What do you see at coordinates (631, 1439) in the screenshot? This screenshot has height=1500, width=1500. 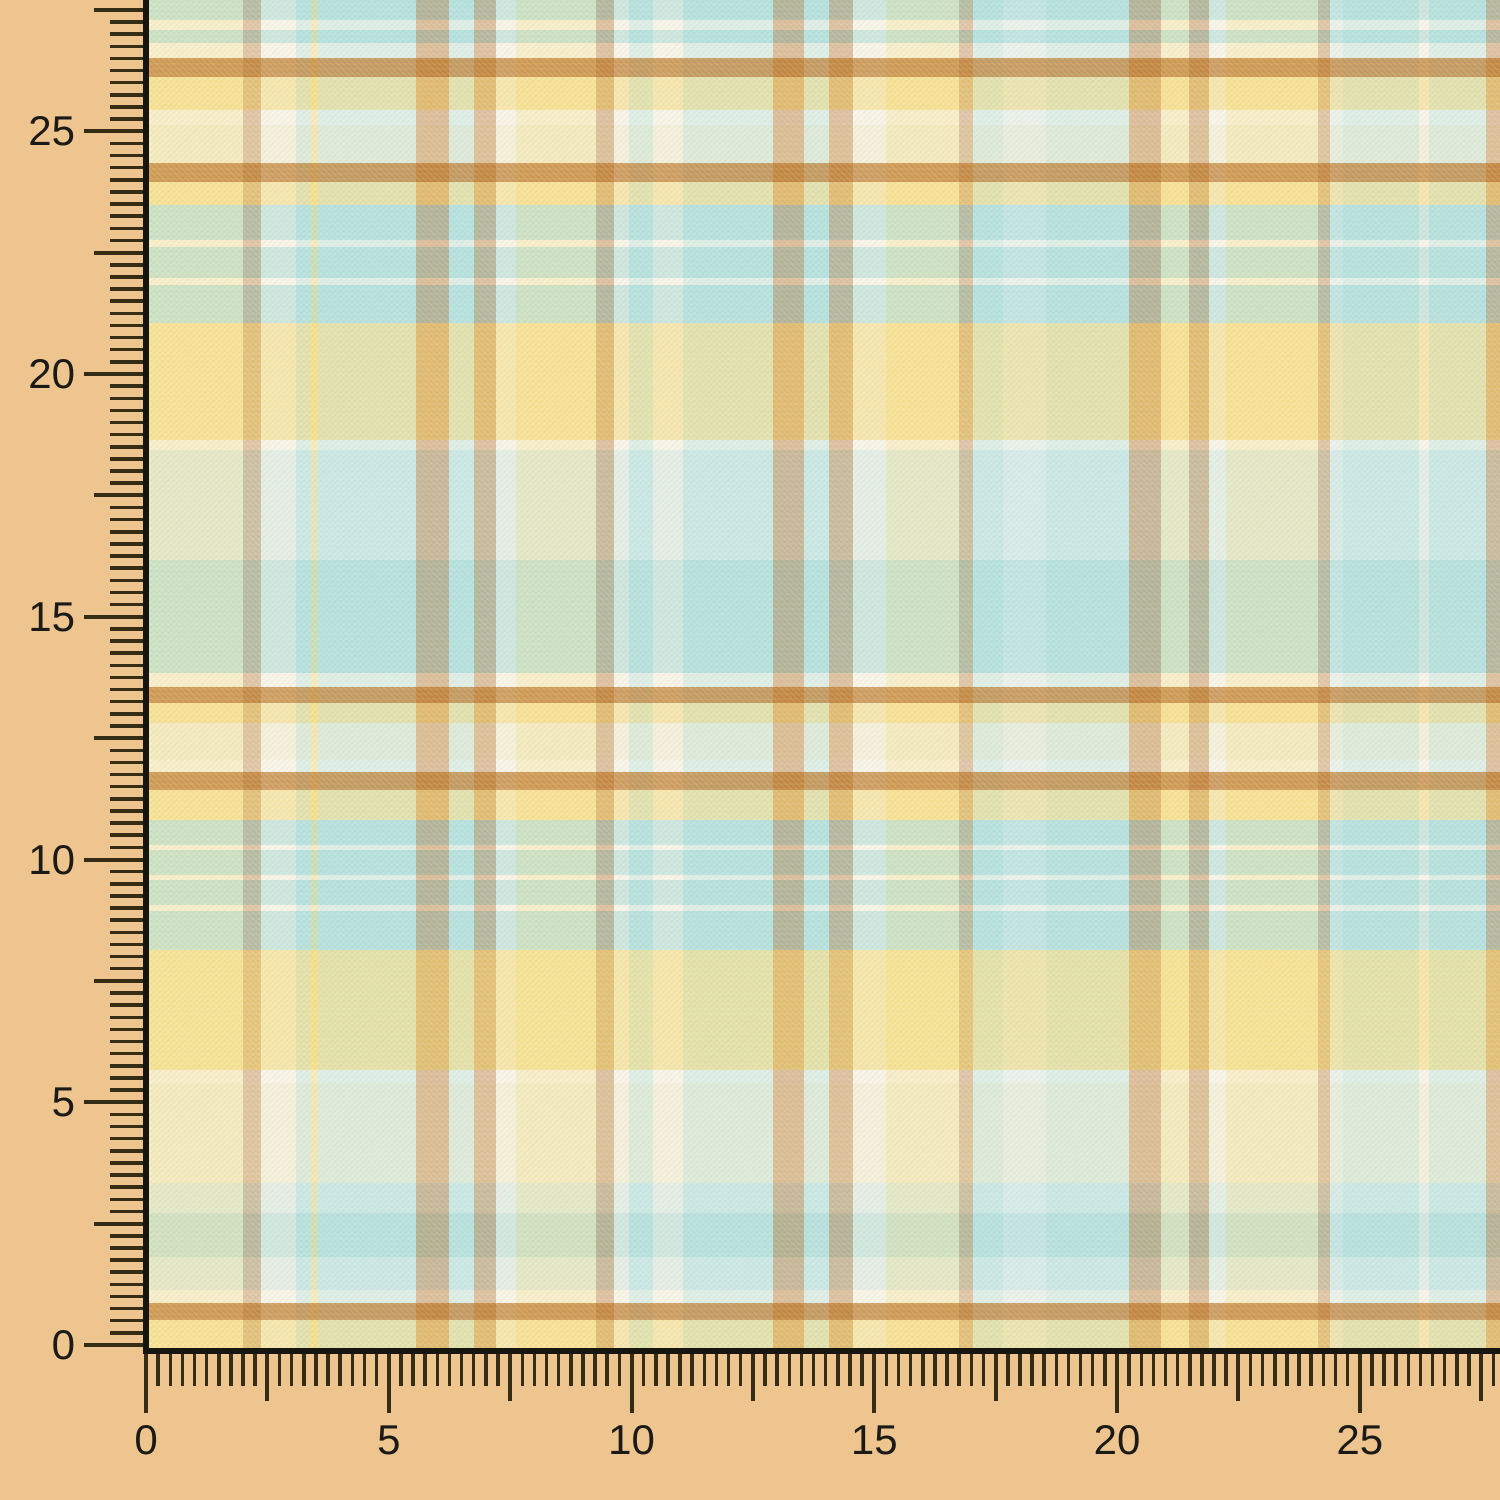 I see `bottom-ruler-number-10: 10` at bounding box center [631, 1439].